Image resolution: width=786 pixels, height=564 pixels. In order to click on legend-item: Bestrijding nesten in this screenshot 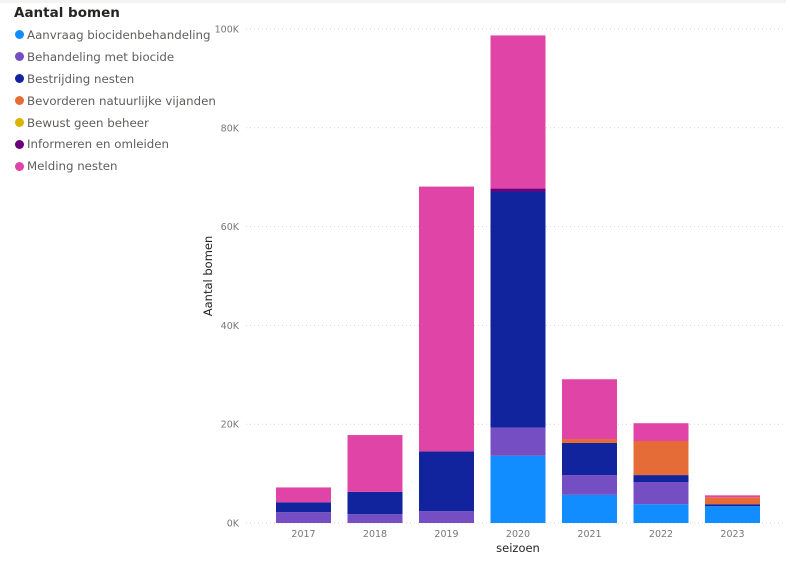, I will do `click(114, 79)`.